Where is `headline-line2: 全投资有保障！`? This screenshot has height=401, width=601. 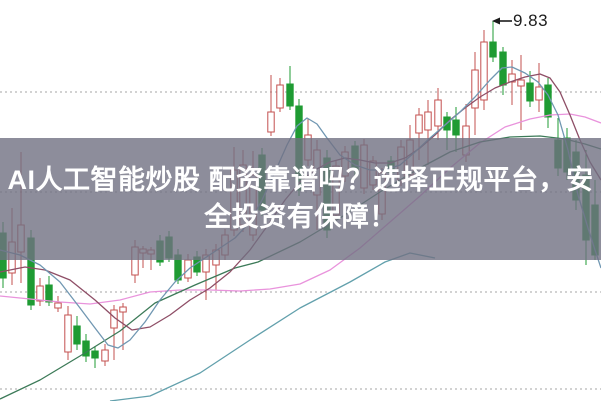
headline-line2: 全投资有保障！ is located at coordinates (300, 217).